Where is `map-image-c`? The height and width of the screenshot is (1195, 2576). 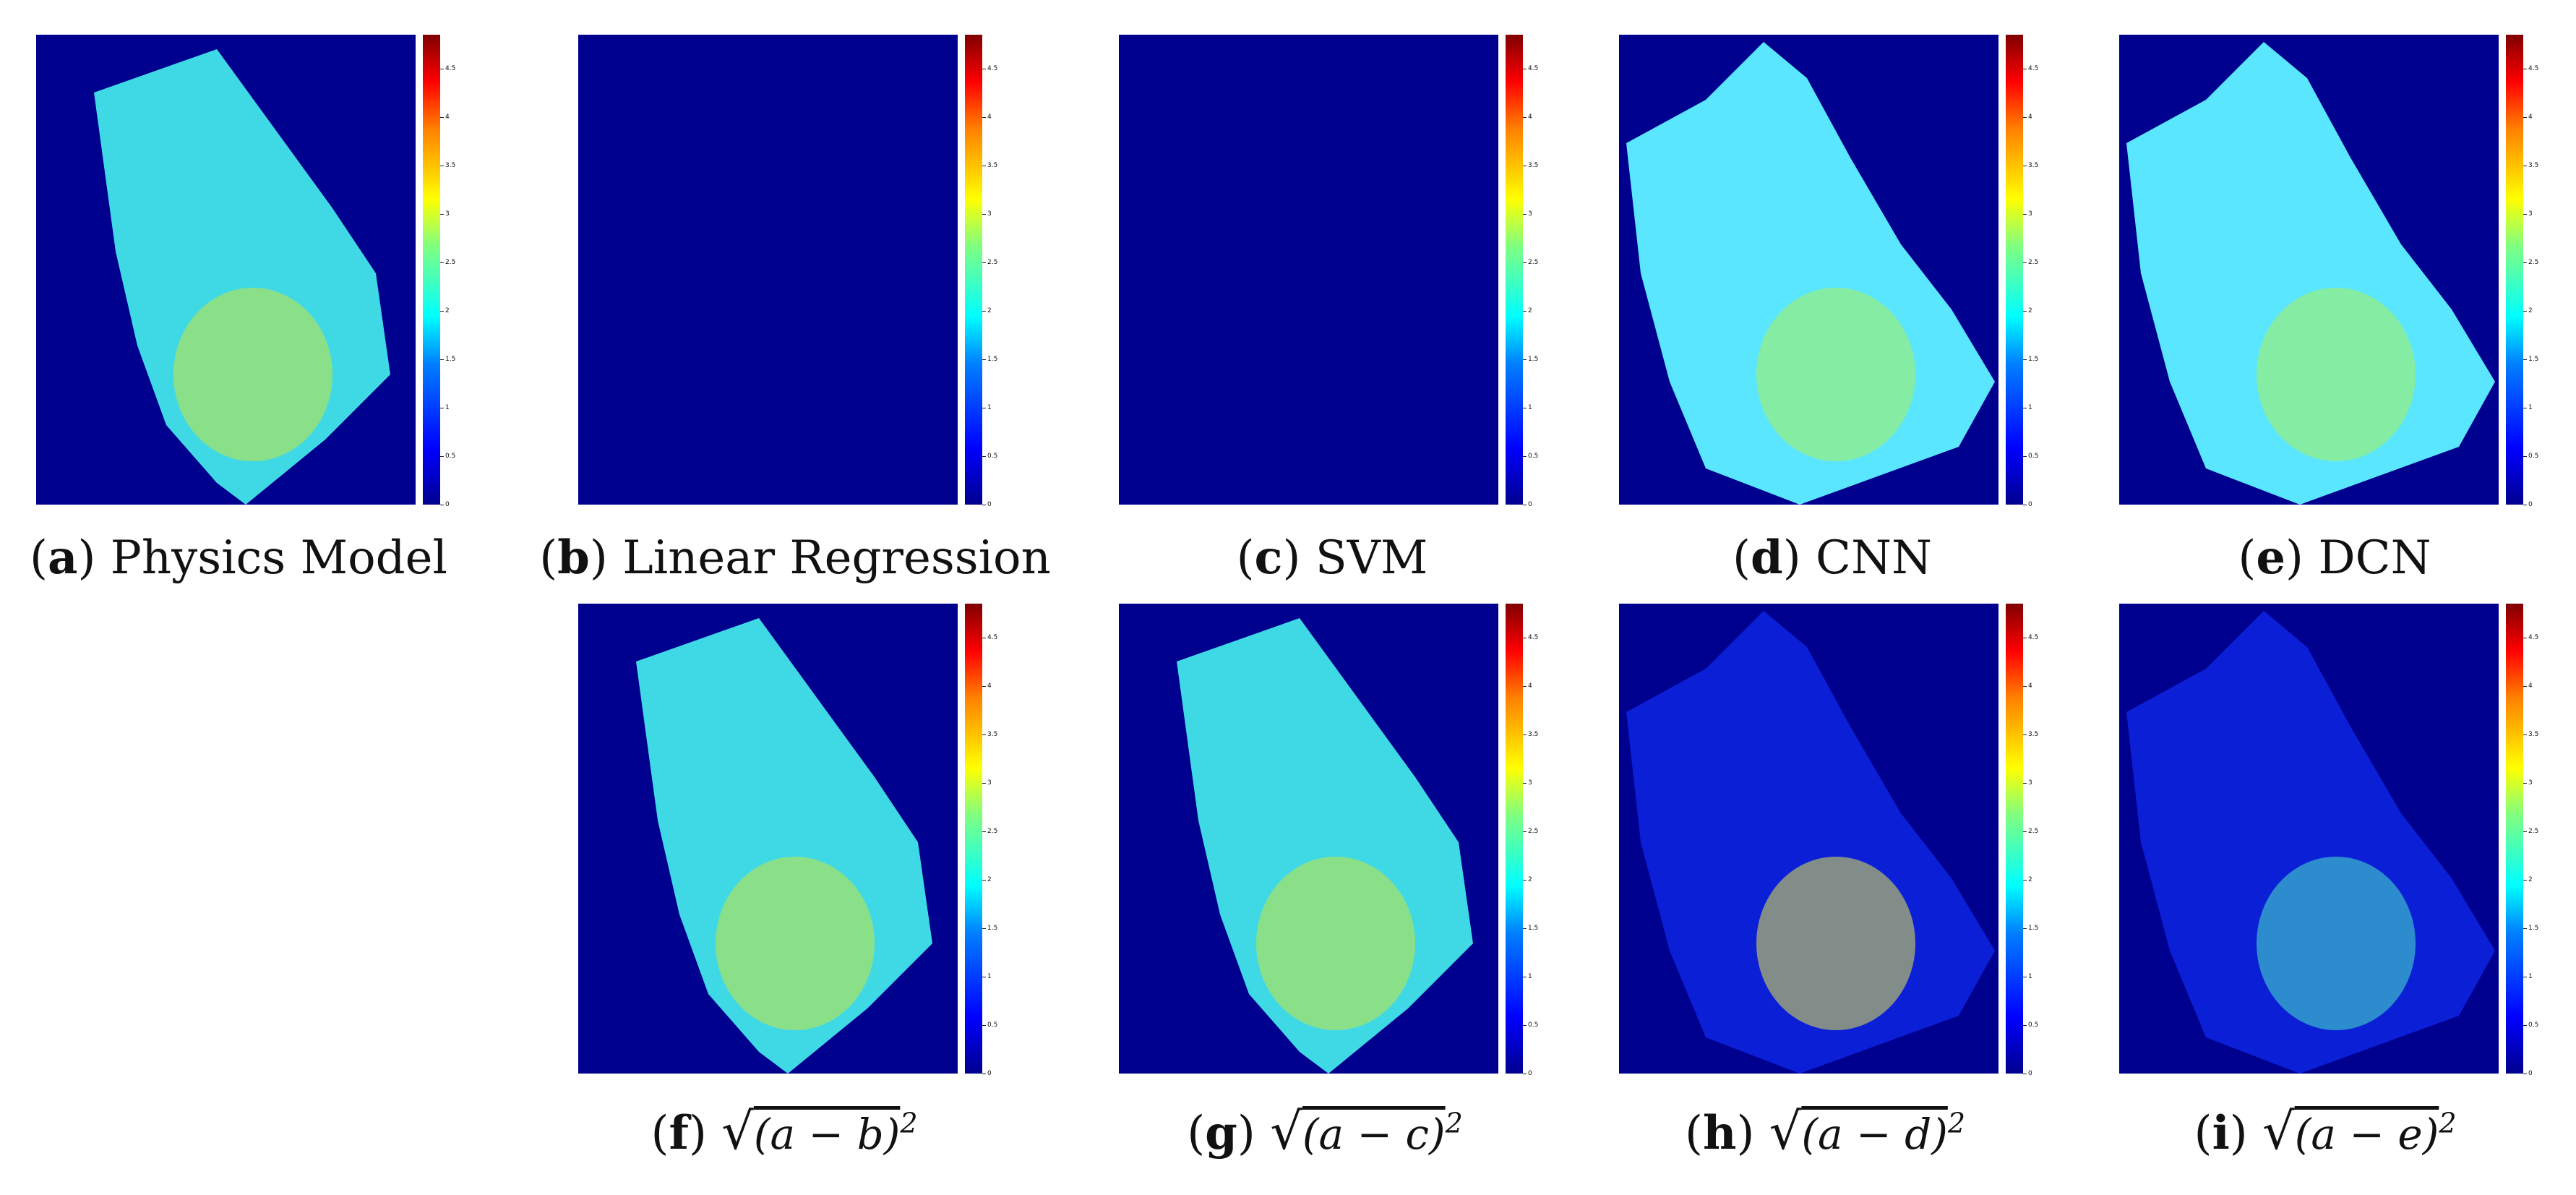 map-image-c is located at coordinates (1309, 270).